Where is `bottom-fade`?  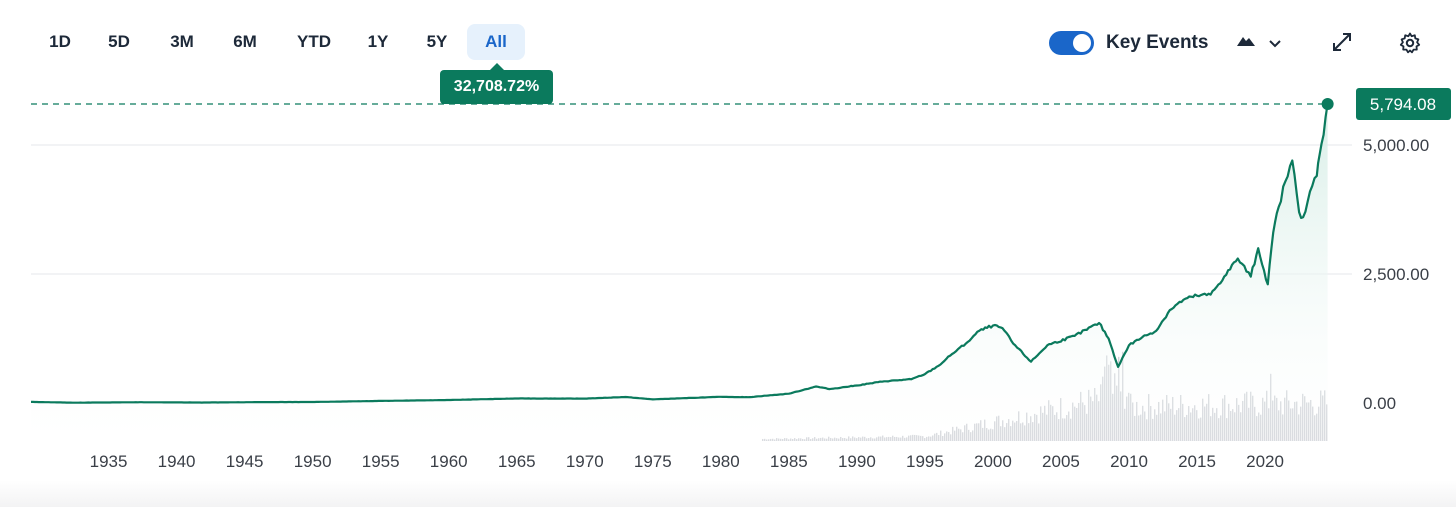
bottom-fade is located at coordinates (728, 493).